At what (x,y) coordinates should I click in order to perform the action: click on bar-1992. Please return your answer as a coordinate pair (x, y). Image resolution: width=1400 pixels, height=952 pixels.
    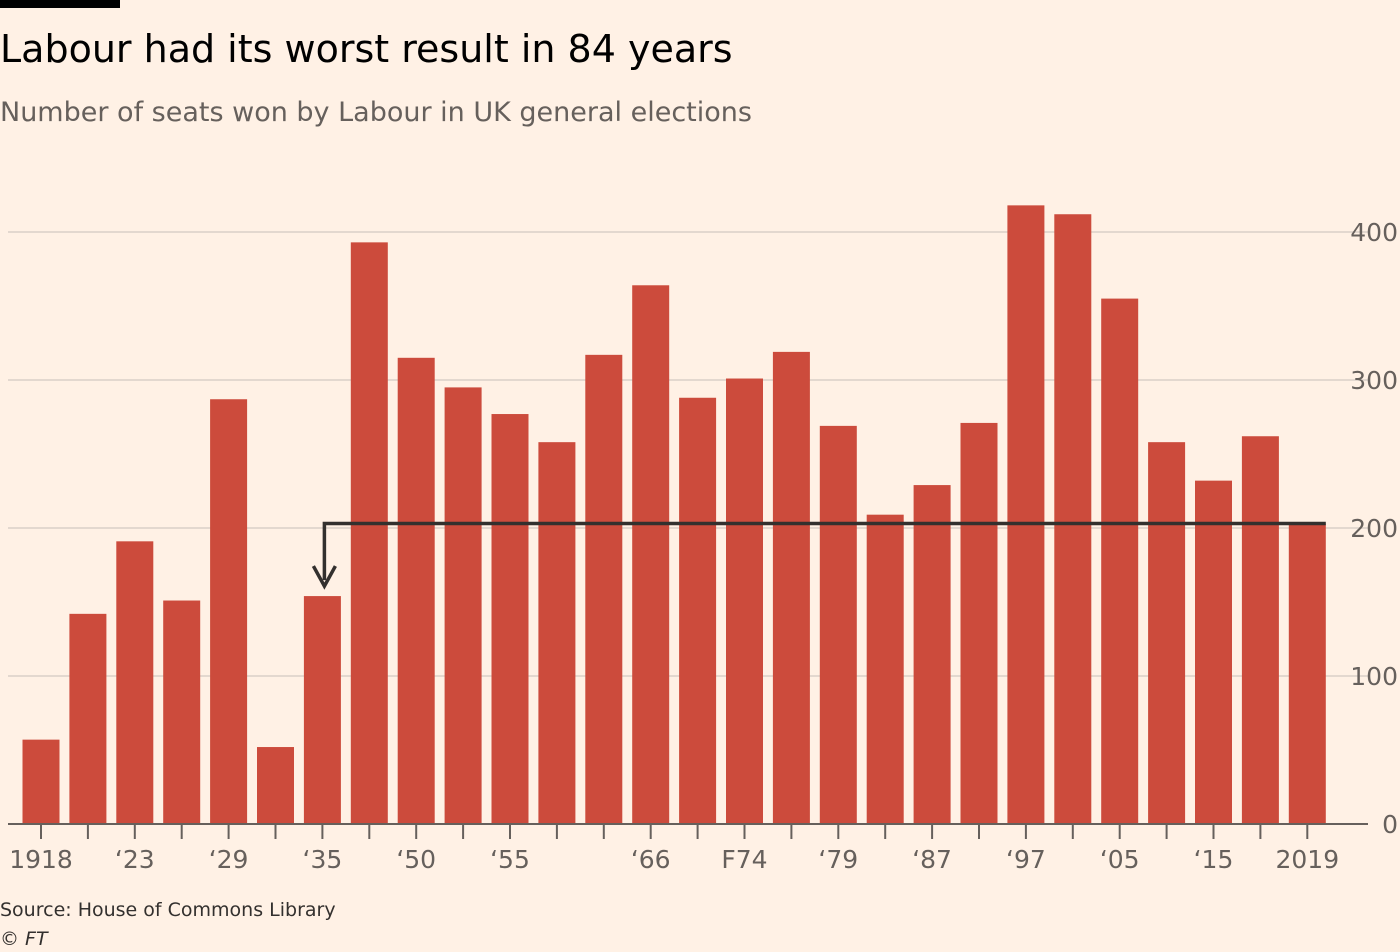
    Looking at the image, I should click on (979, 623).